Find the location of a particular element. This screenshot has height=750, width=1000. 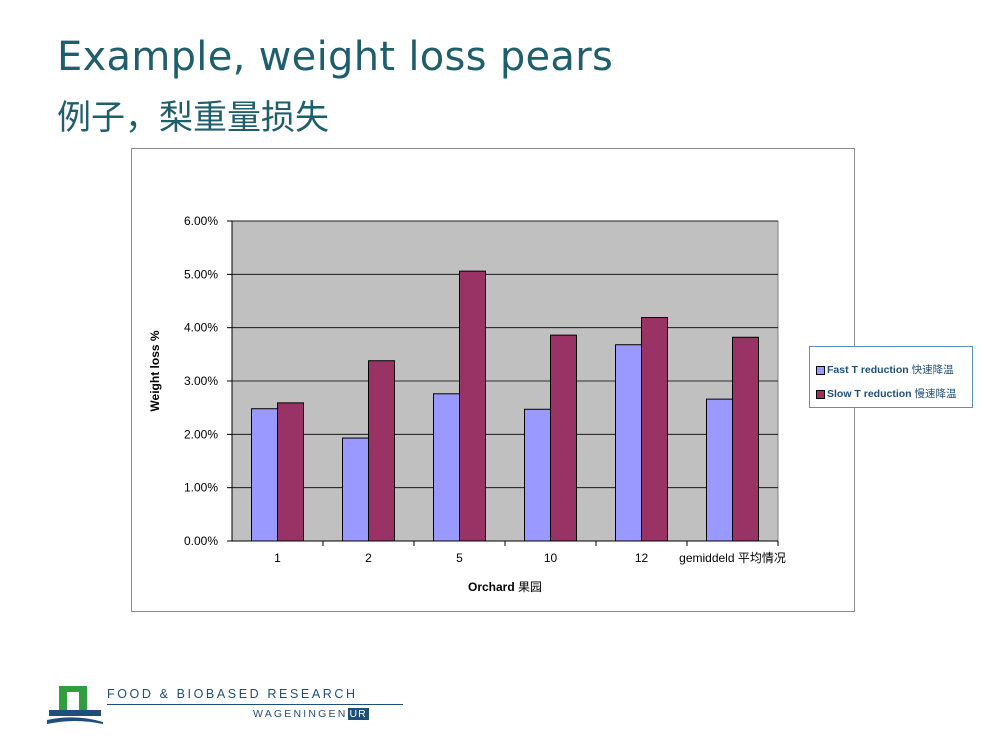

legend-item-slow: Slow T reduction 慢速降温 is located at coordinates (886, 393).